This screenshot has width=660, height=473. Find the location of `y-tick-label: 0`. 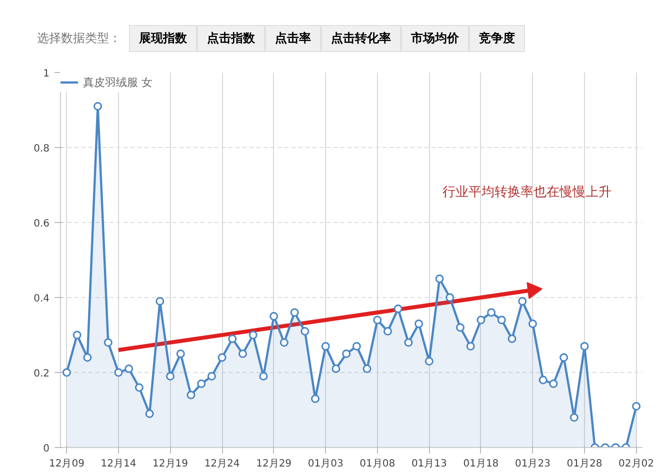

y-tick-label: 0 is located at coordinates (46, 449).